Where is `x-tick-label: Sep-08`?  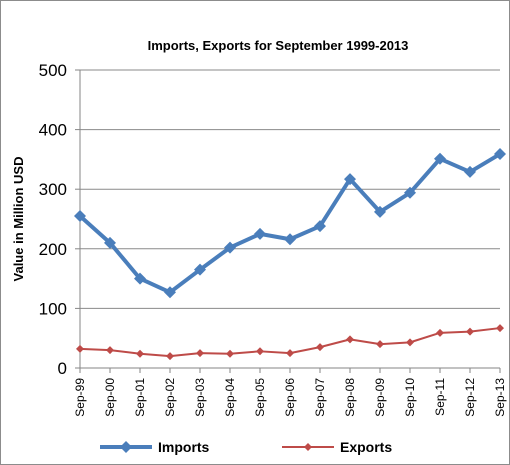 x-tick-label: Sep-08 is located at coordinates (350, 397).